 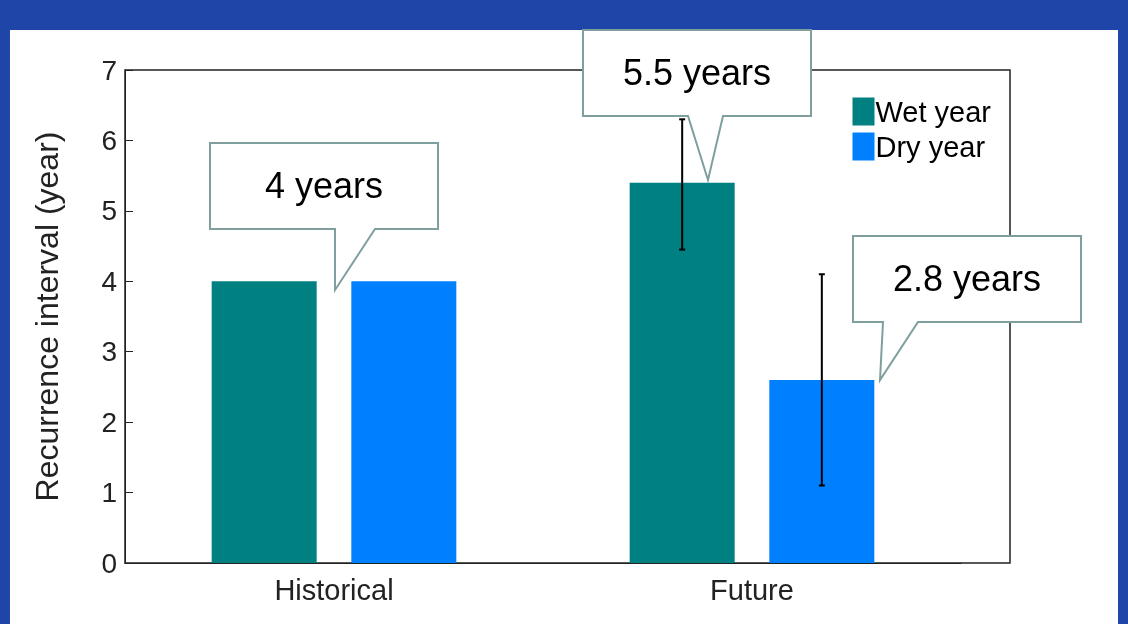 I want to click on y-tick-label: 0, so click(x=109, y=563).